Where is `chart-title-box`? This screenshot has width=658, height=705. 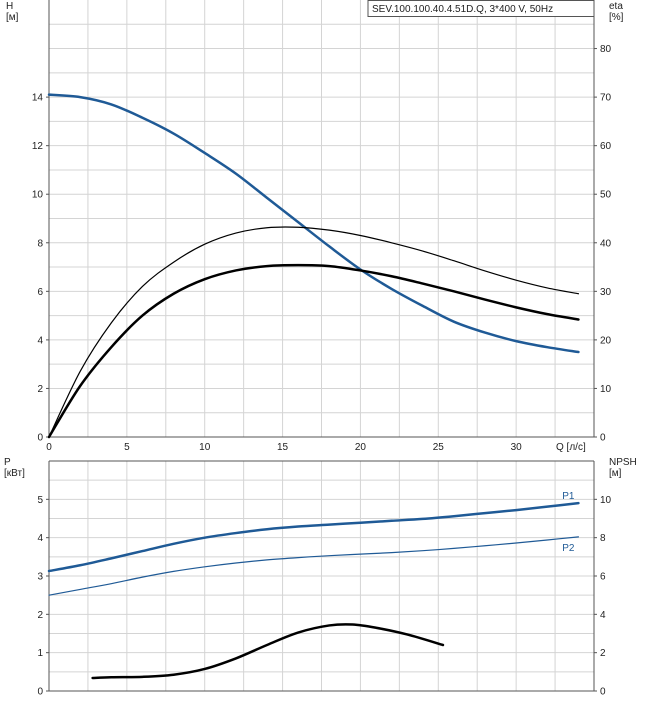
chart-title-box is located at coordinates (481, 8).